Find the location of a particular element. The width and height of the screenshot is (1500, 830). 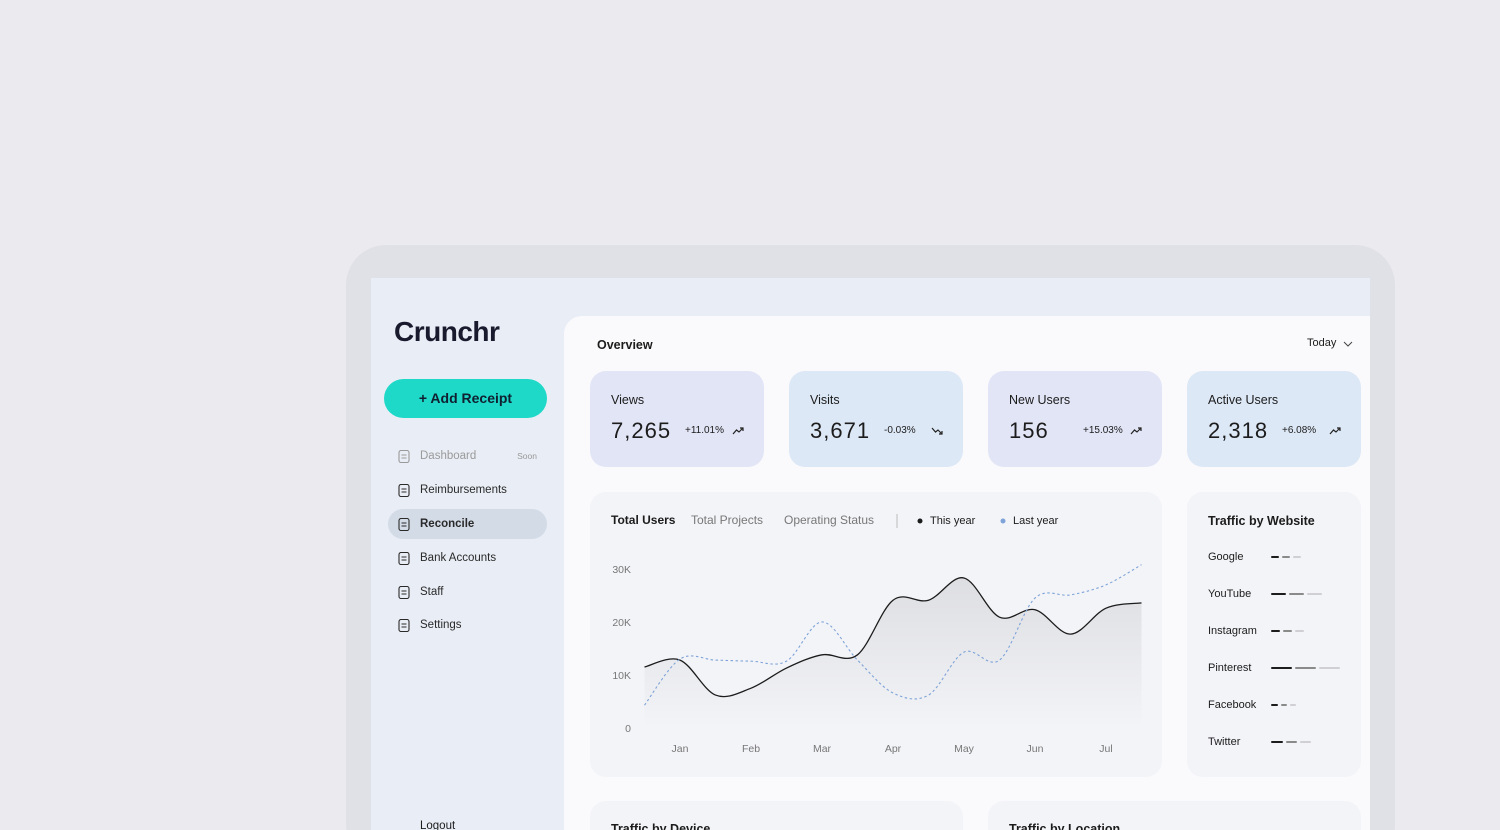

area-fill is located at coordinates (893, 653).